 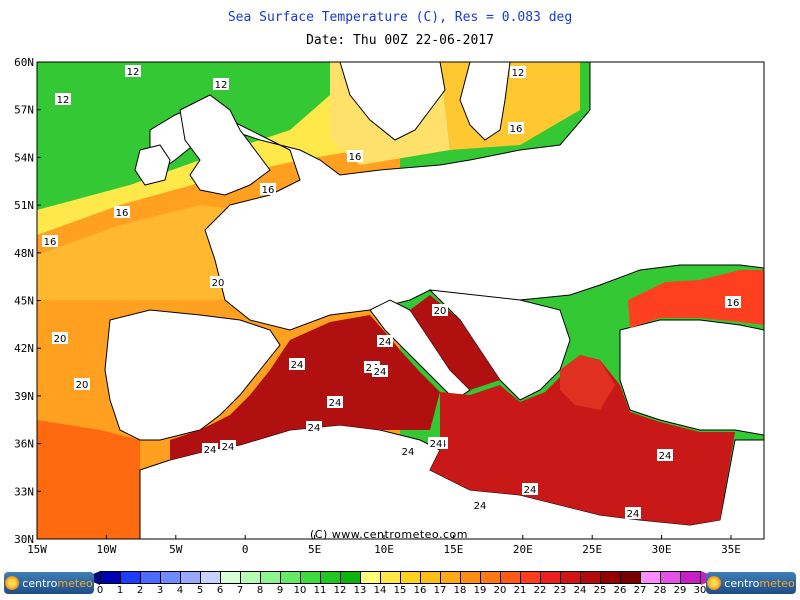 What do you see at coordinates (240, 590) in the screenshot?
I see `scale-label: 7` at bounding box center [240, 590].